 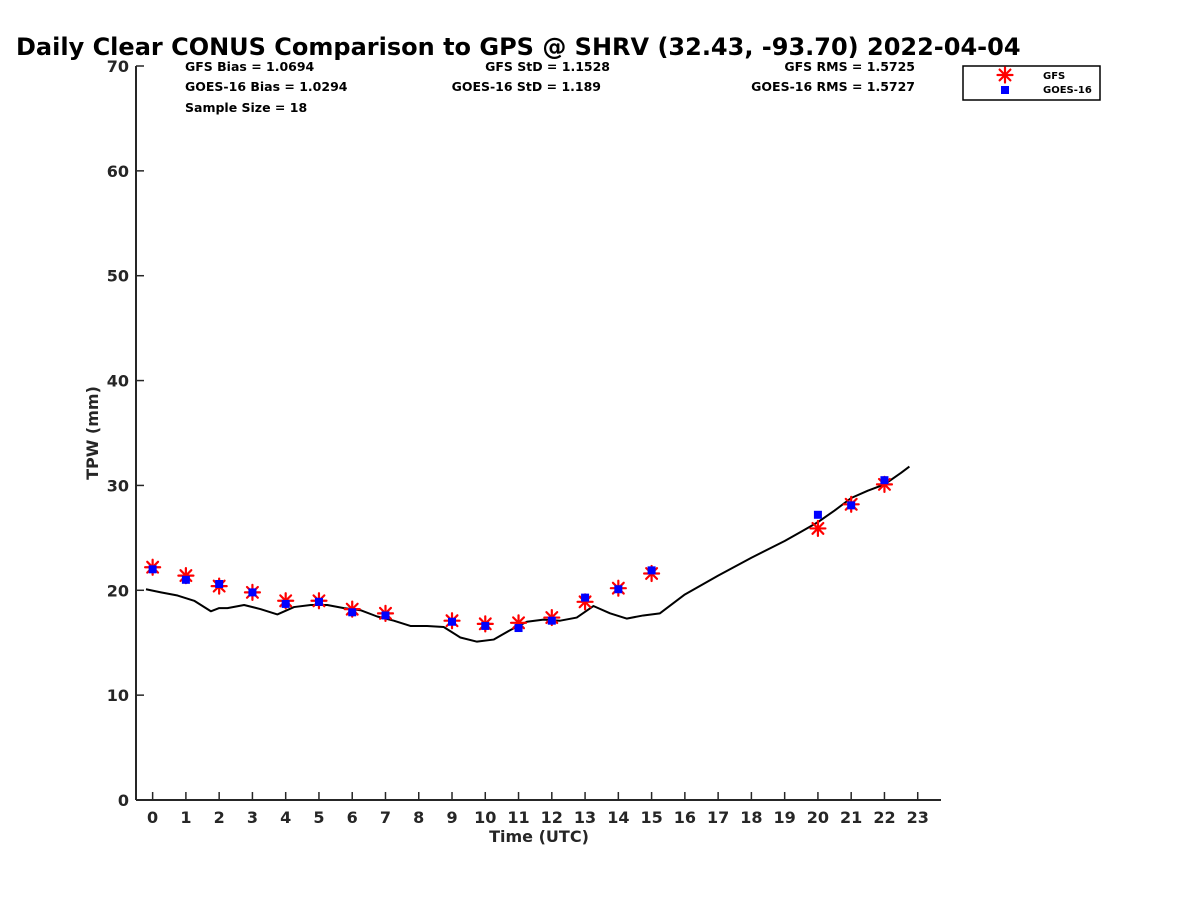 I want to click on x-tick-label: 12, so click(x=552, y=817).